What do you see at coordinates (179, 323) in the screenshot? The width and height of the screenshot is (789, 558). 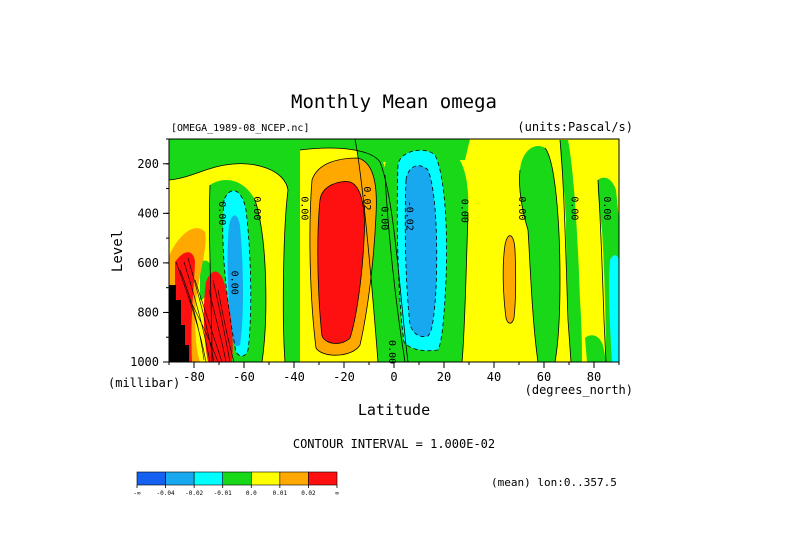 I see `missing-data-region` at bounding box center [179, 323].